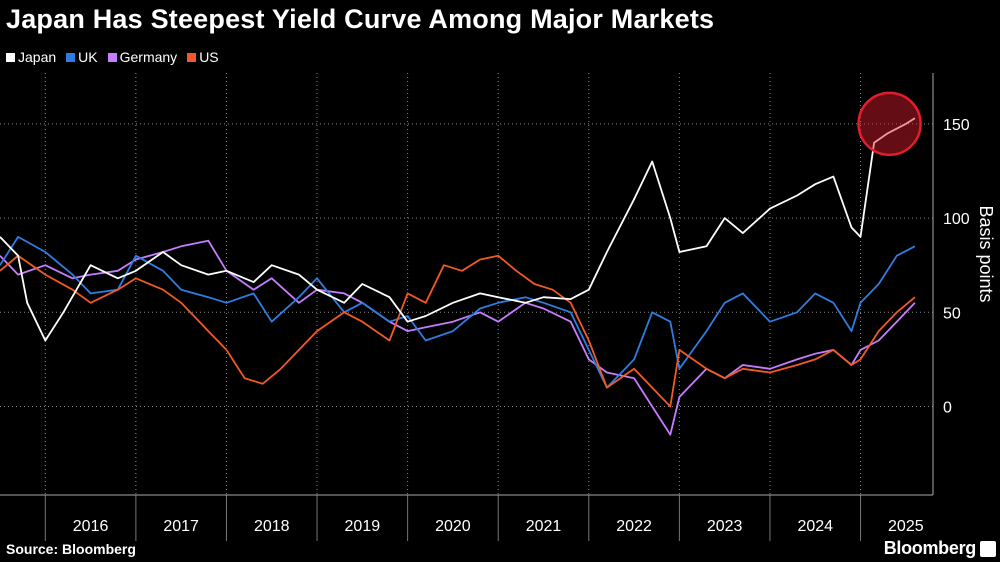  I want to click on x-tick-label: 2019, so click(363, 526).